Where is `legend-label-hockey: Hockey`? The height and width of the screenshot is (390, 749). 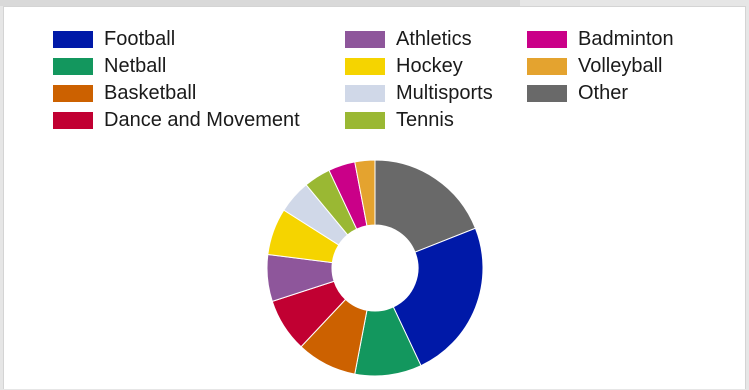 legend-label-hockey: Hockey is located at coordinates (429, 65).